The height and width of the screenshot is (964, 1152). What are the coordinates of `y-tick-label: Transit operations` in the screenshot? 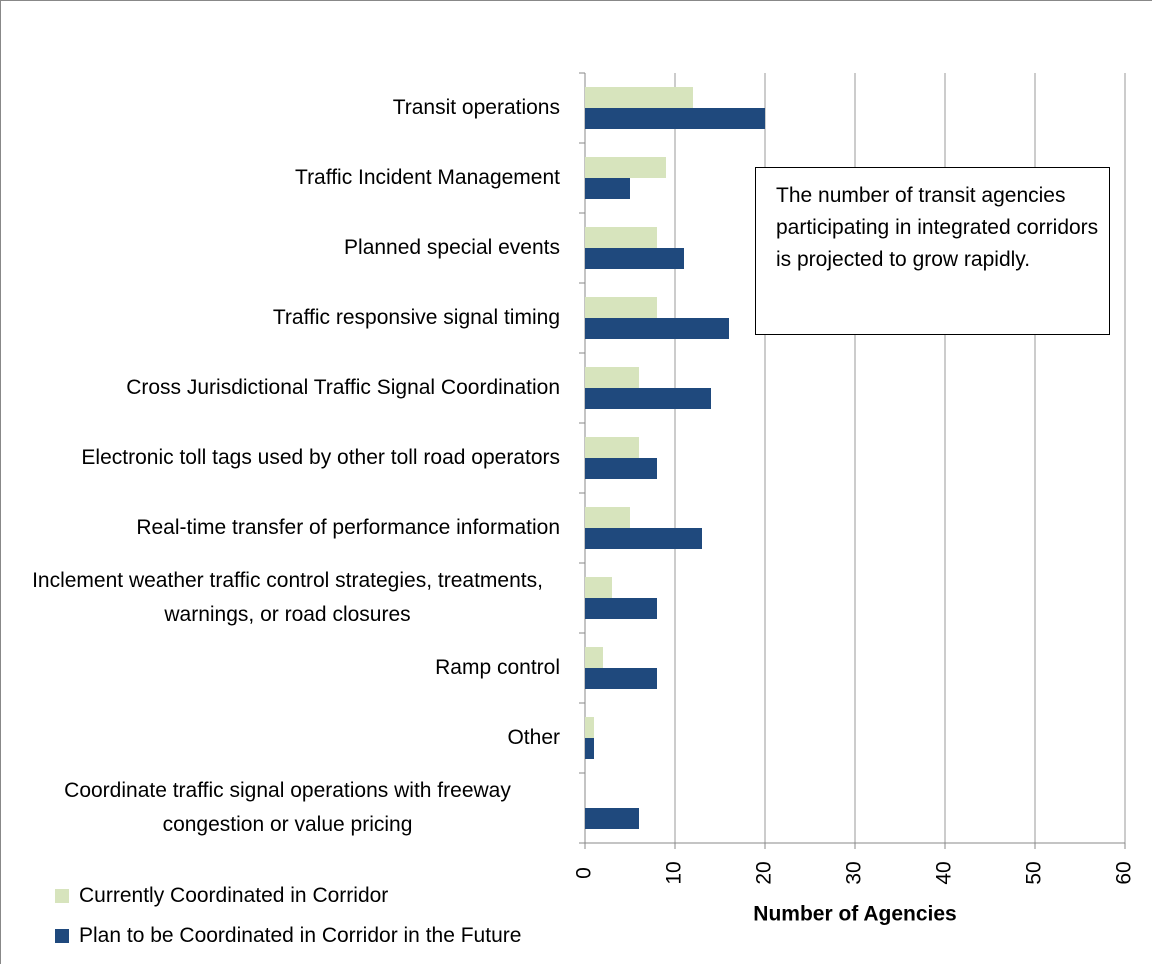 It's located at (280, 108).